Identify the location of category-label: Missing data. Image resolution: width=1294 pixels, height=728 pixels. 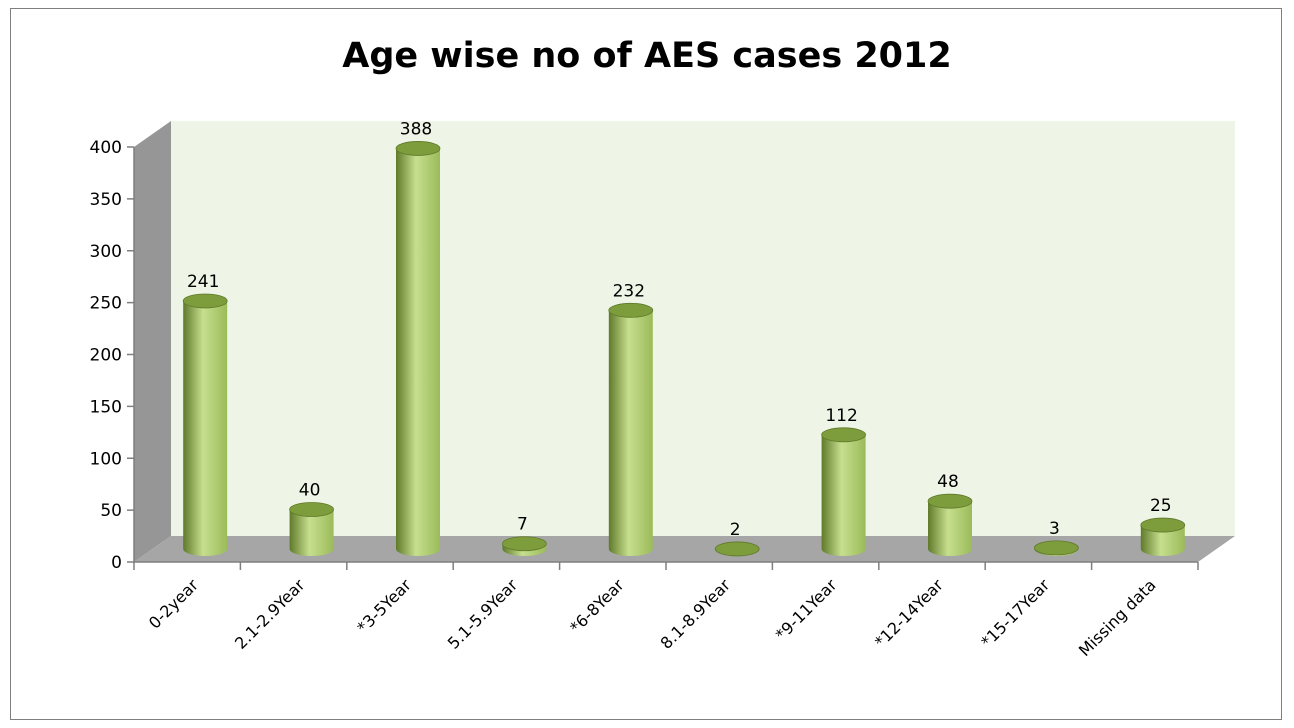
(1117, 617).